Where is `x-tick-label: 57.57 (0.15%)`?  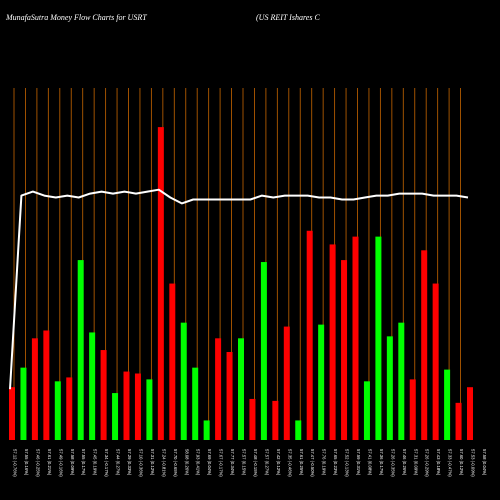
x-tick-label: 57.57 (0.15%) is located at coordinates (244, 462).